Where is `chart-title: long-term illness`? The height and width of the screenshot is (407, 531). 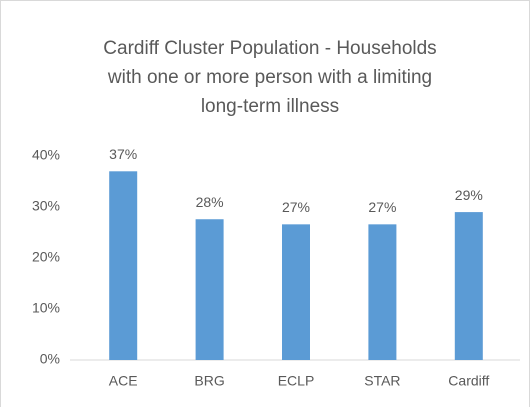 chart-title: long-term illness is located at coordinates (270, 106).